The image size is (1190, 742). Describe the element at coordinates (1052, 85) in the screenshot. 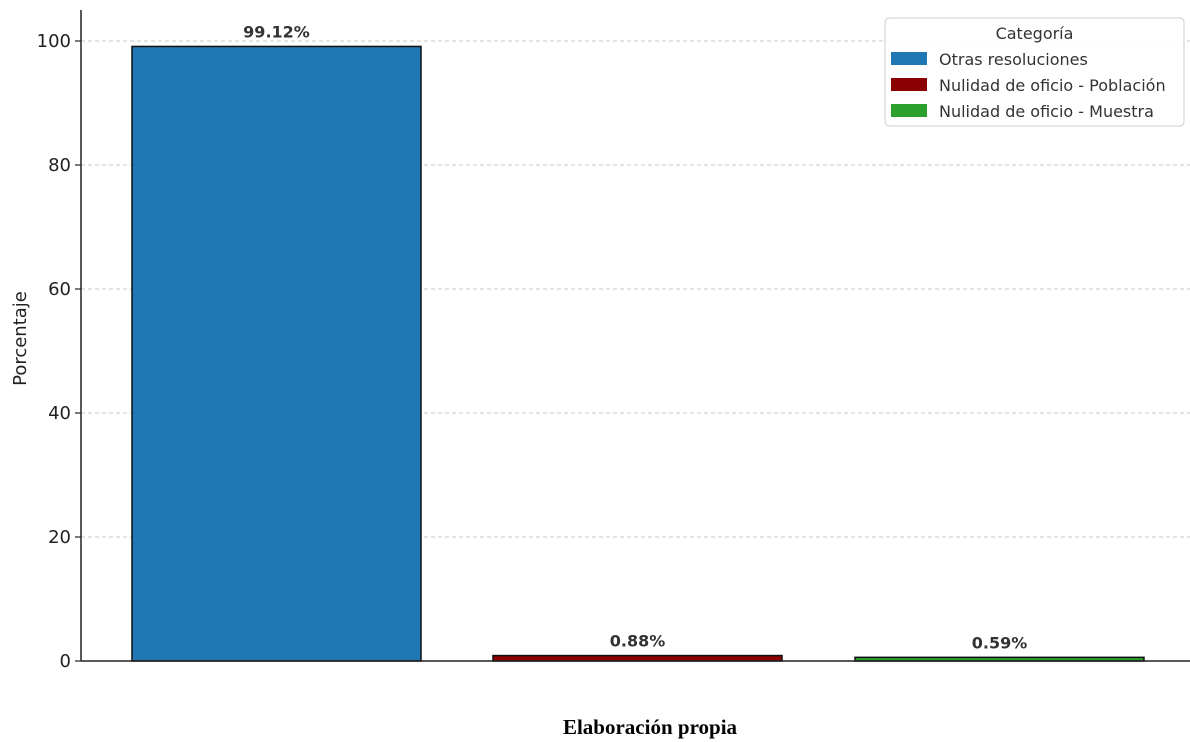

I see `legend-entry-2: Nulidad de oficio - Población` at that location.